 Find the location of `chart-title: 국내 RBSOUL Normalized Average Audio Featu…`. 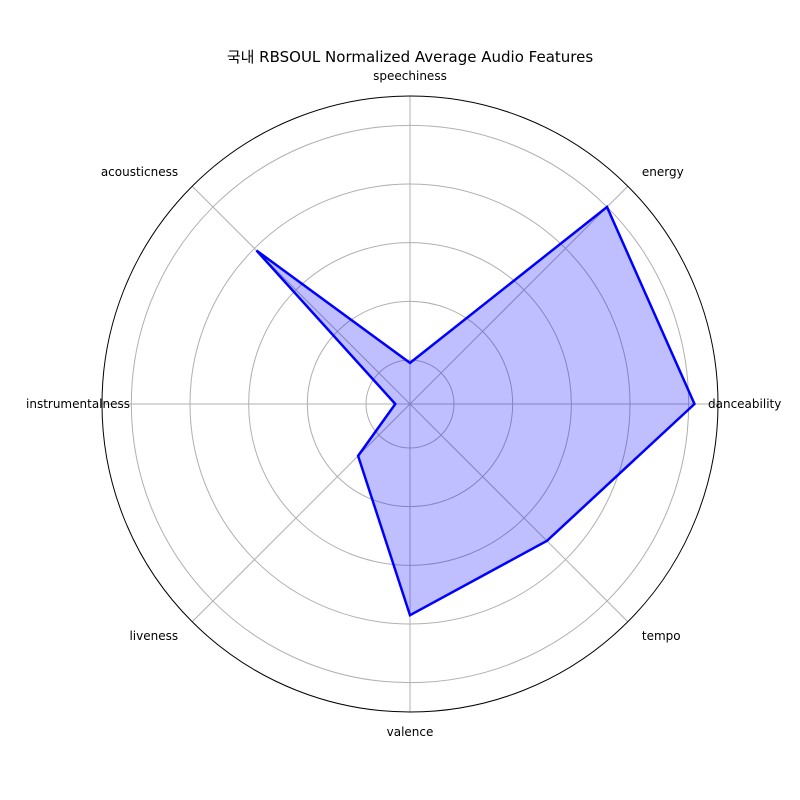

chart-title: 국내 RBSOUL Normalized Average Audio Featu… is located at coordinates (410, 57).